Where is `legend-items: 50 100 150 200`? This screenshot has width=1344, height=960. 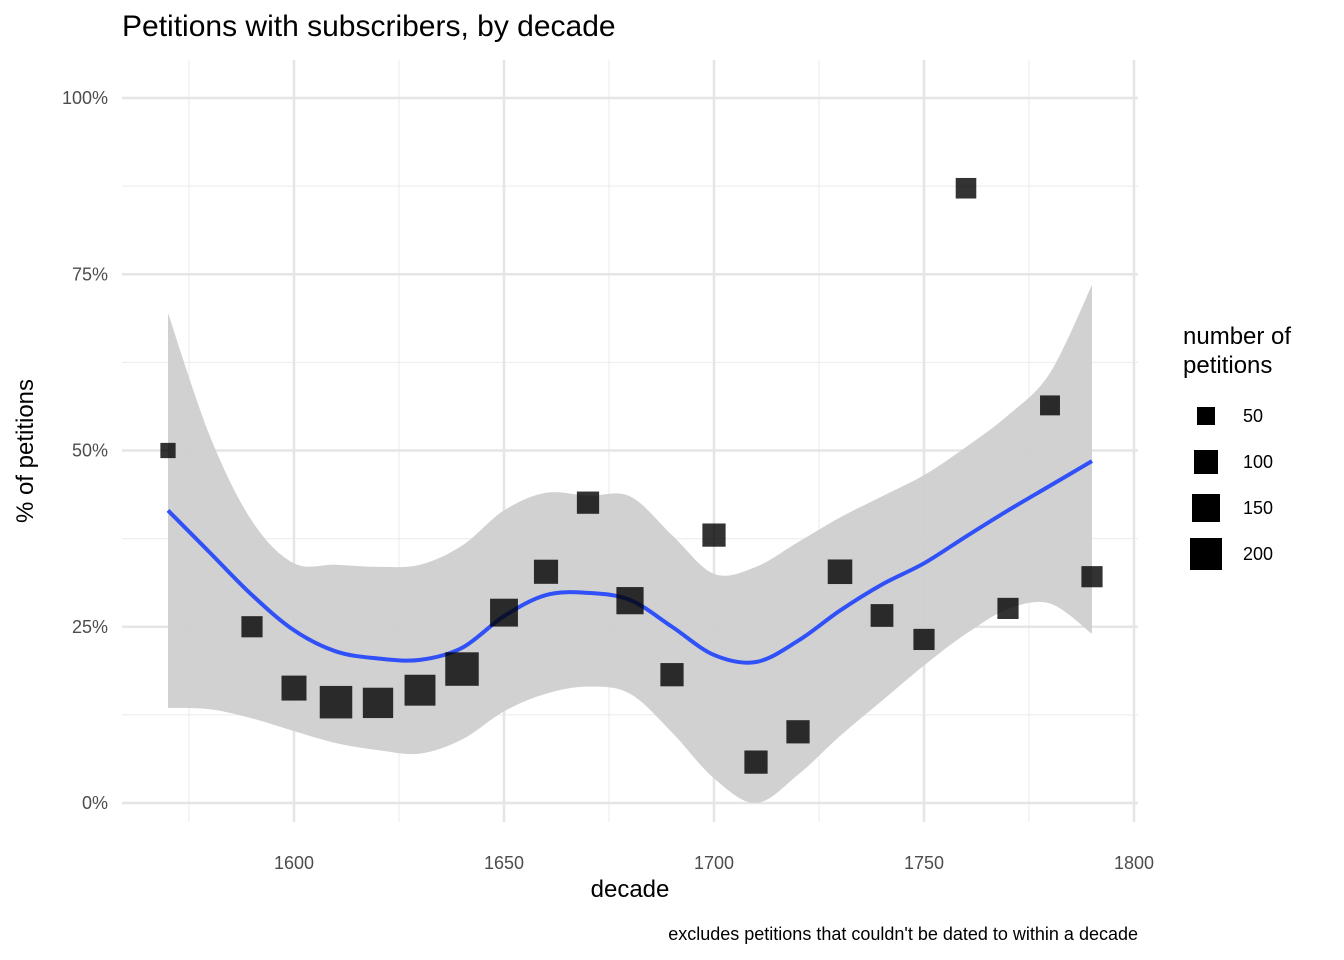
legend-items: 50 100 150 200 is located at coordinates (1237, 485).